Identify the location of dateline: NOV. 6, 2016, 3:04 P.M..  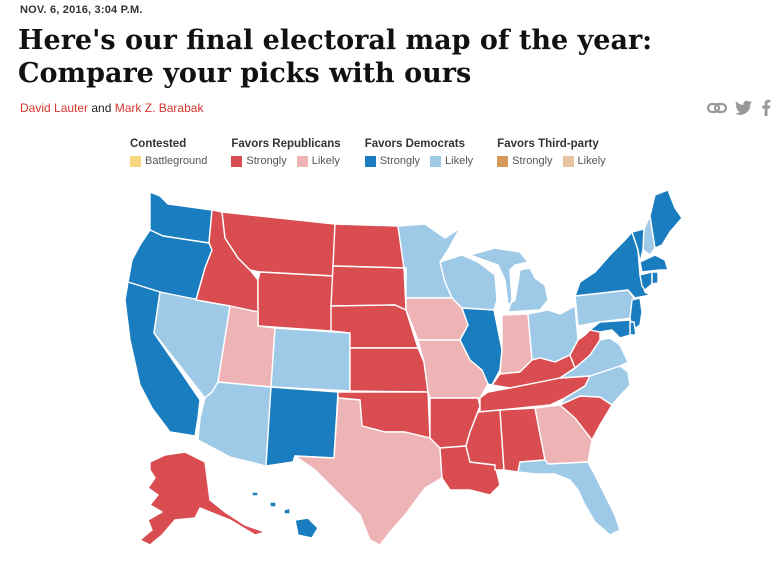
(81, 10).